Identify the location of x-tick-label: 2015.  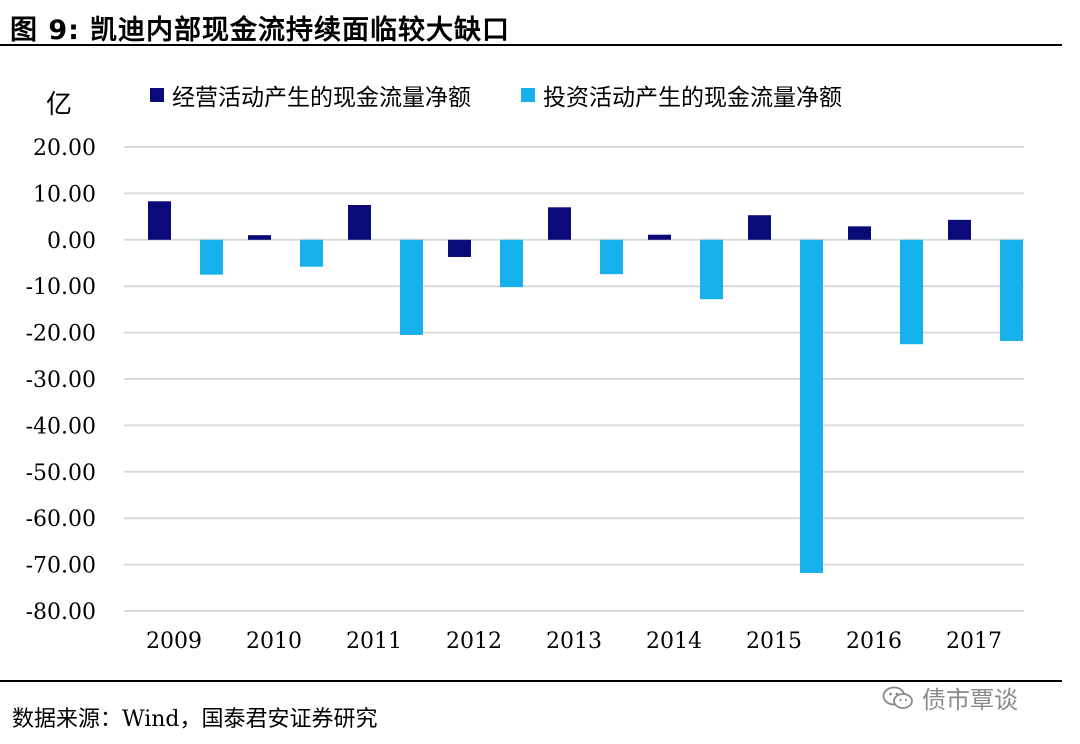
(774, 641).